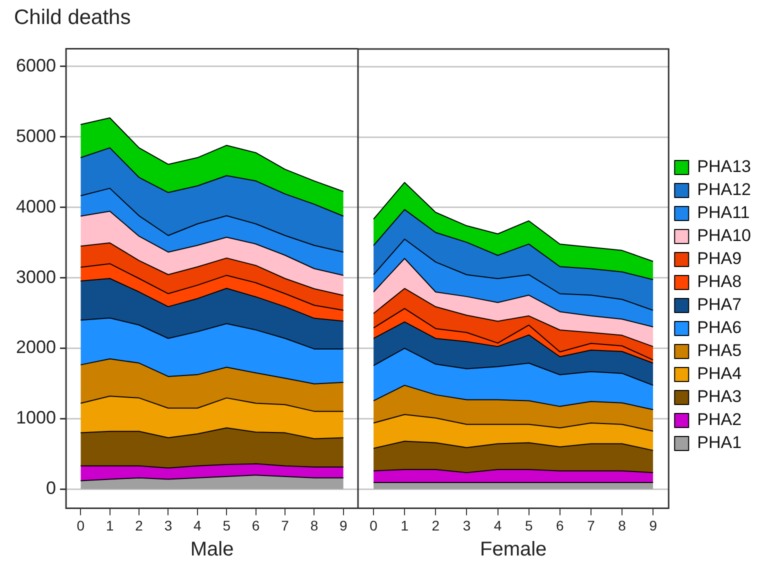 Image resolution: width=765 pixels, height=569 pixels. I want to click on x-axis-title: Female, so click(513, 549).